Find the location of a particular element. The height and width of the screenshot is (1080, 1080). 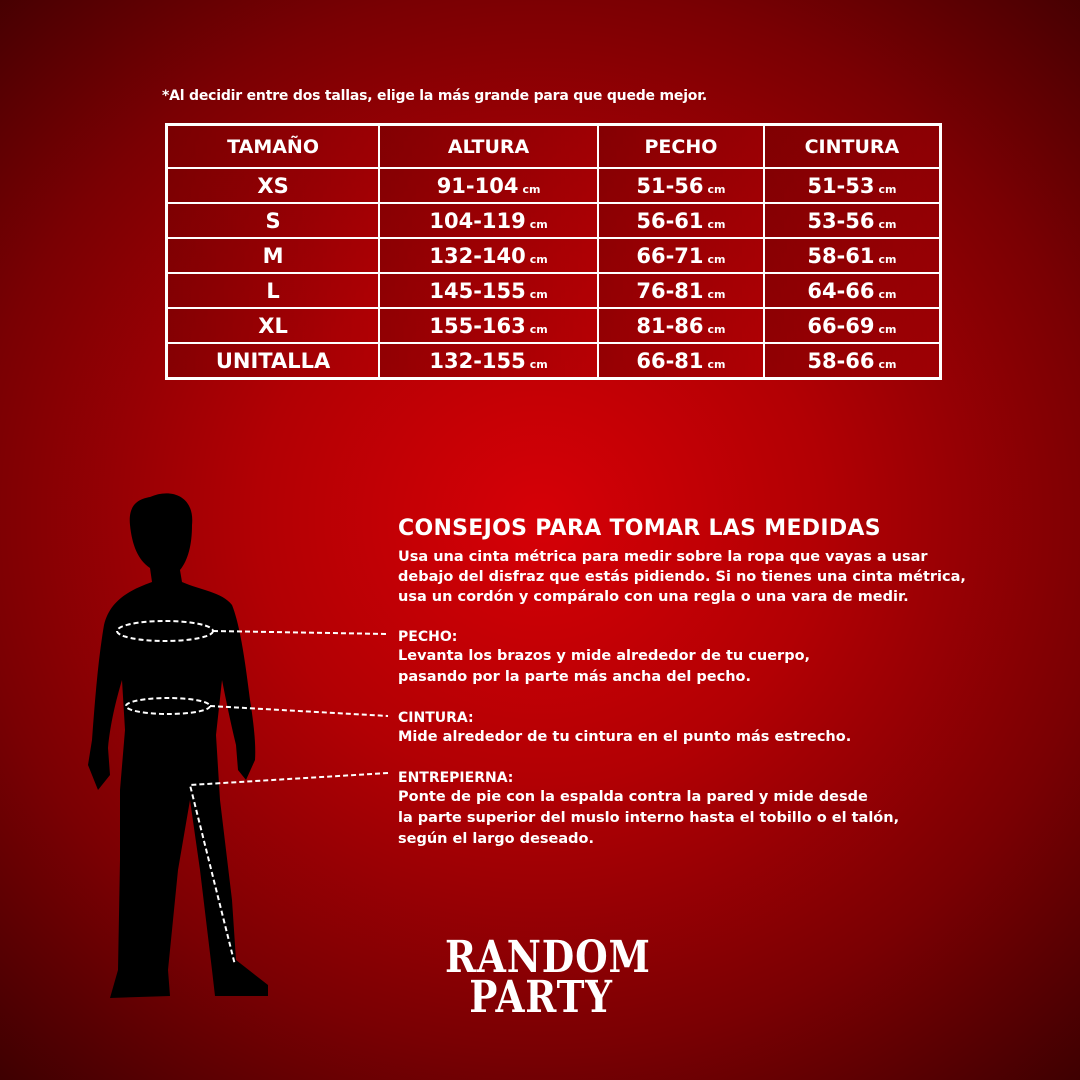

size-cell: XS is located at coordinates (273, 185).